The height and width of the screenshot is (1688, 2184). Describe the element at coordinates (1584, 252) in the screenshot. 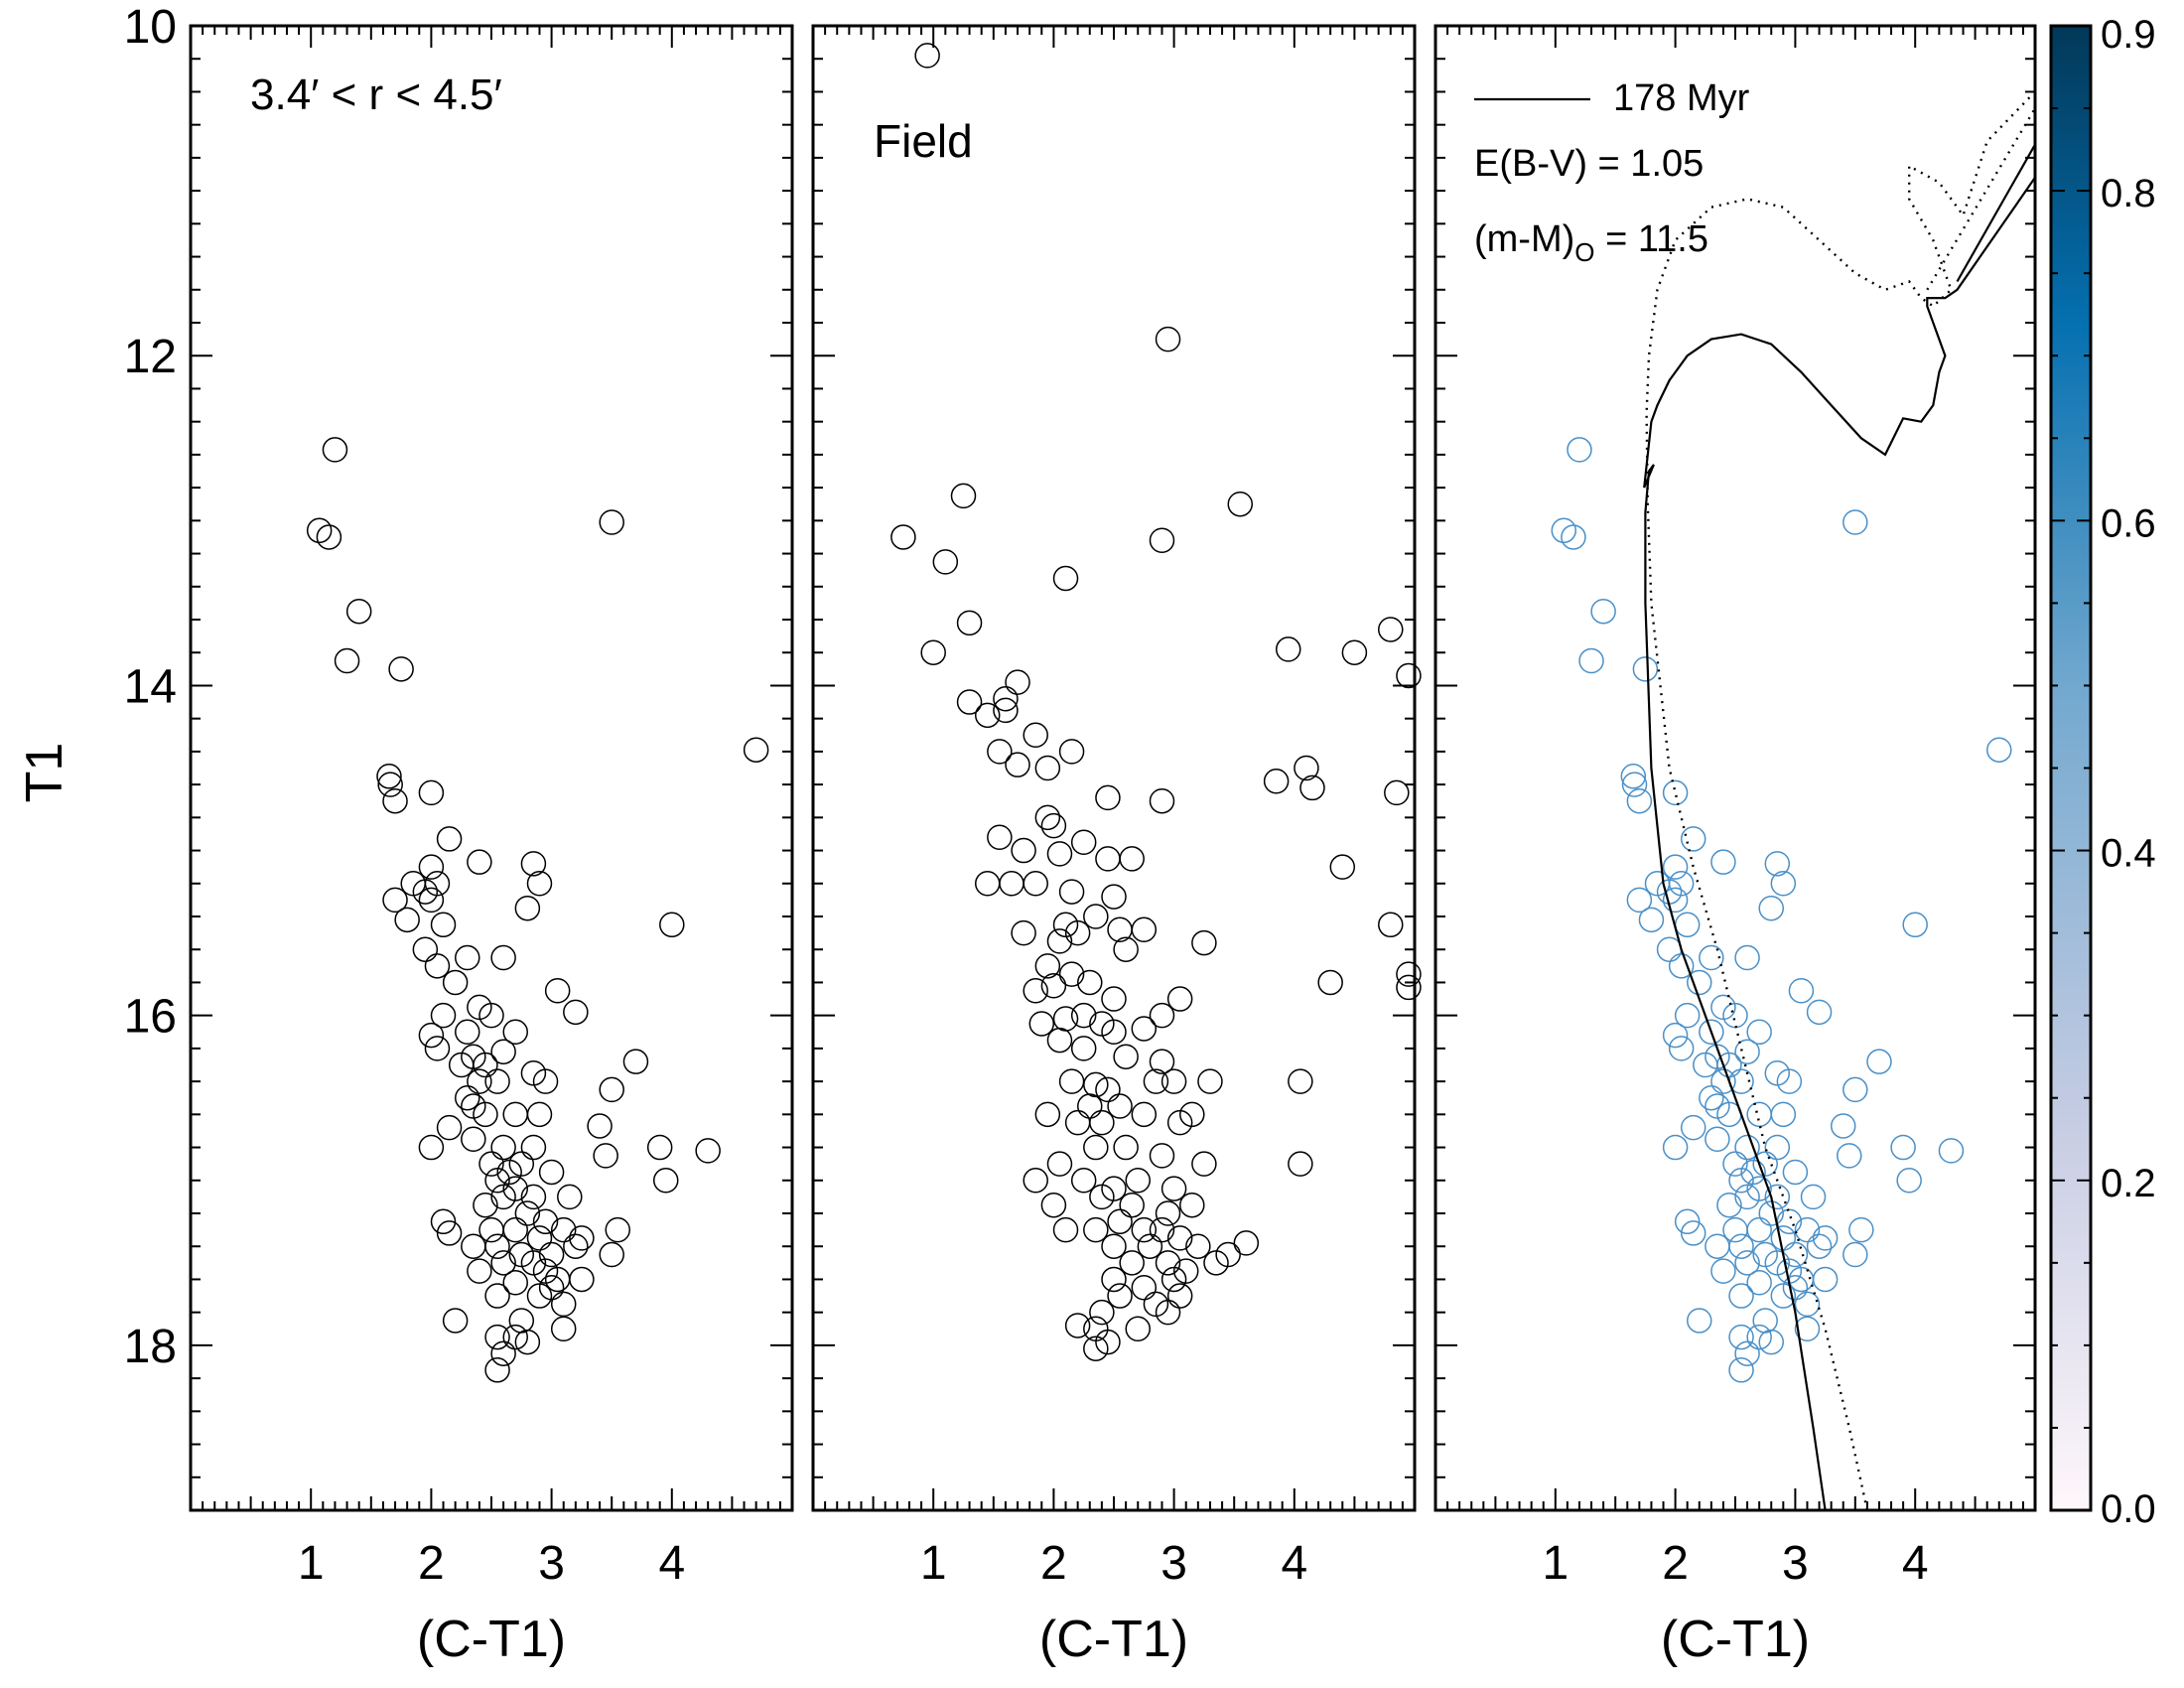

I see `legend-distance-subscript: O` at that location.